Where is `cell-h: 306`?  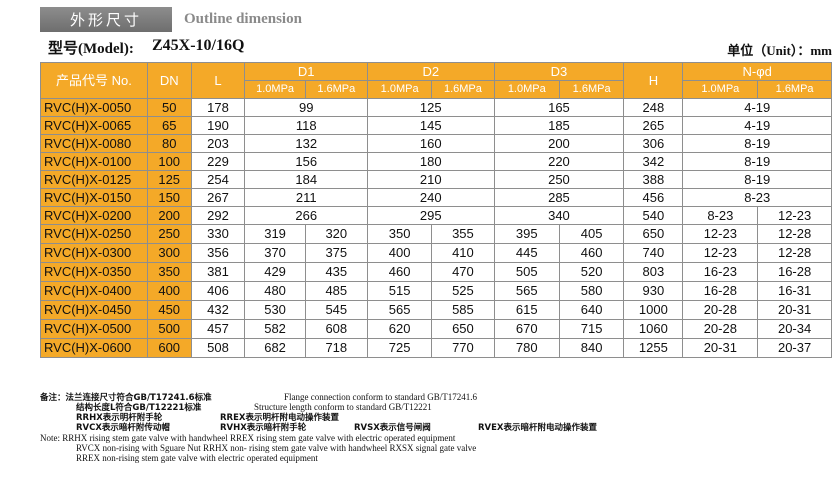
cell-h: 306 is located at coordinates (653, 143).